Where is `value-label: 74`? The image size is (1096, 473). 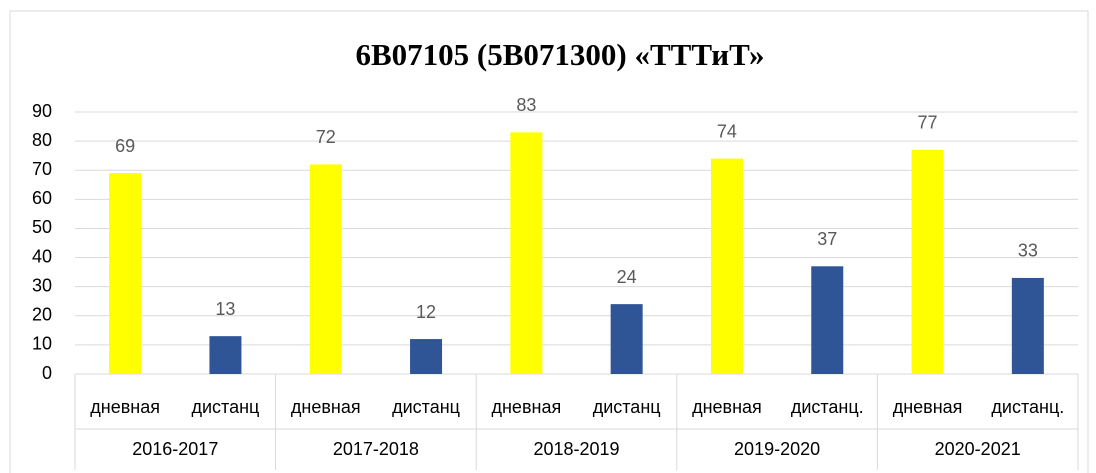
value-label: 74 is located at coordinates (727, 131).